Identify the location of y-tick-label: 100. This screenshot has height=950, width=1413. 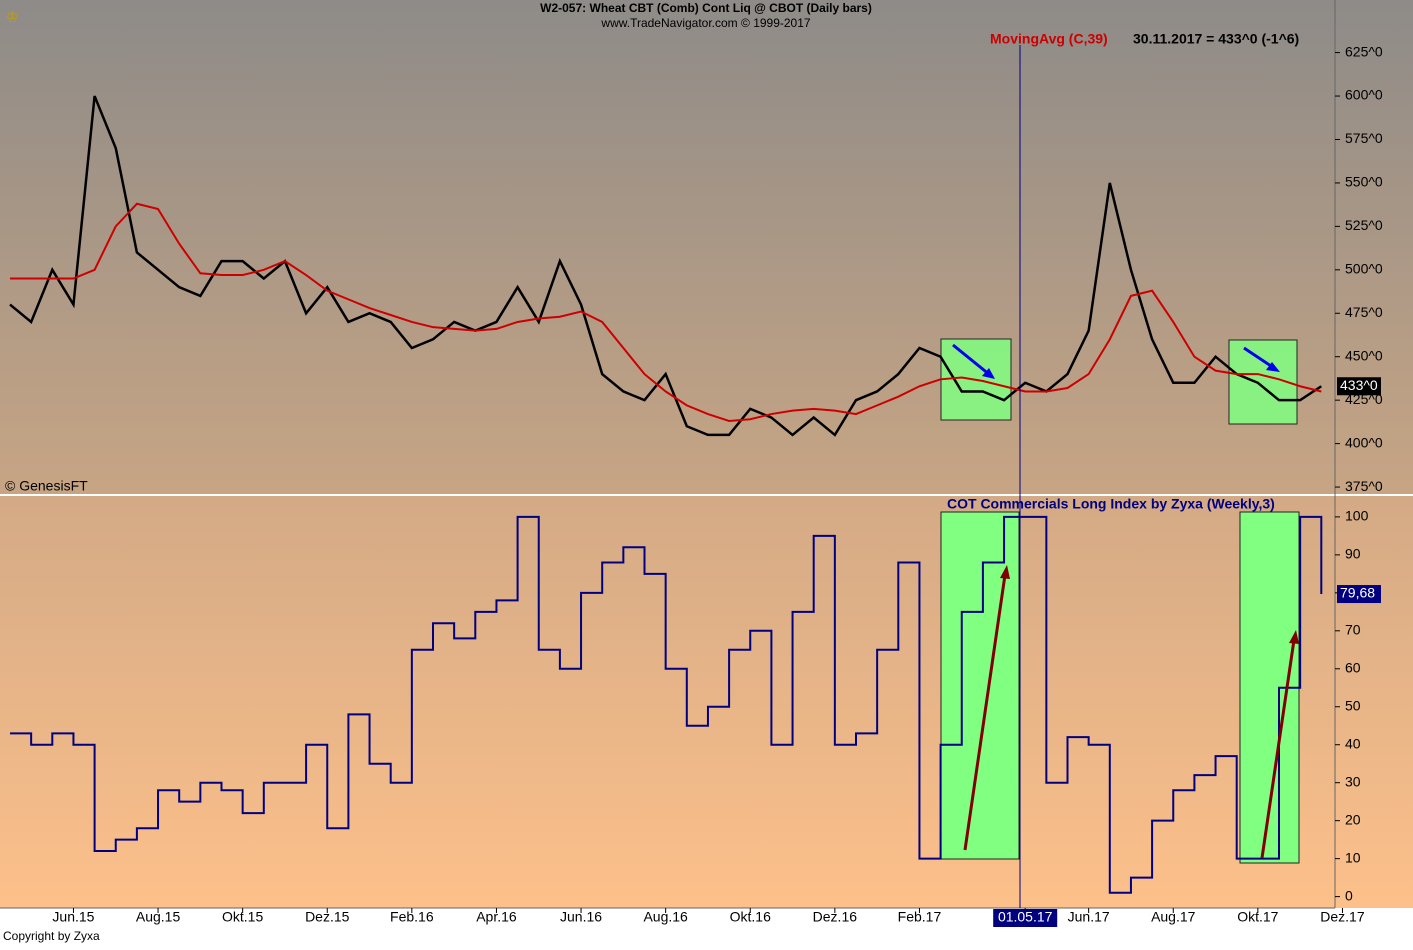
(1357, 516).